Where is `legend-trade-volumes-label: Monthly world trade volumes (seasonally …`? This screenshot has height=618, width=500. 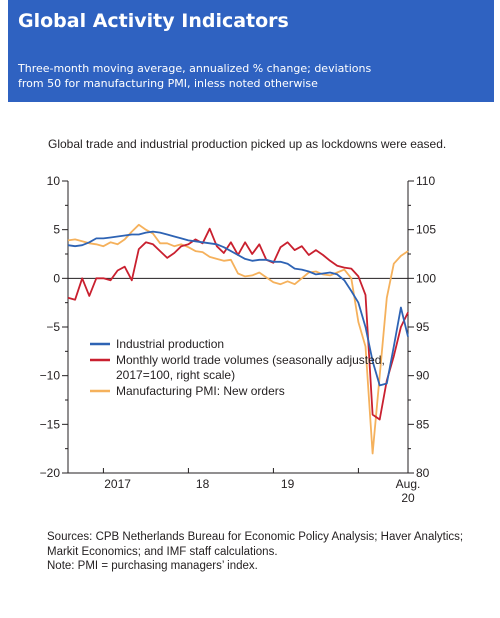
legend-trade-volumes-label: Monthly world trade volumes (seasonally … is located at coordinates (250, 367).